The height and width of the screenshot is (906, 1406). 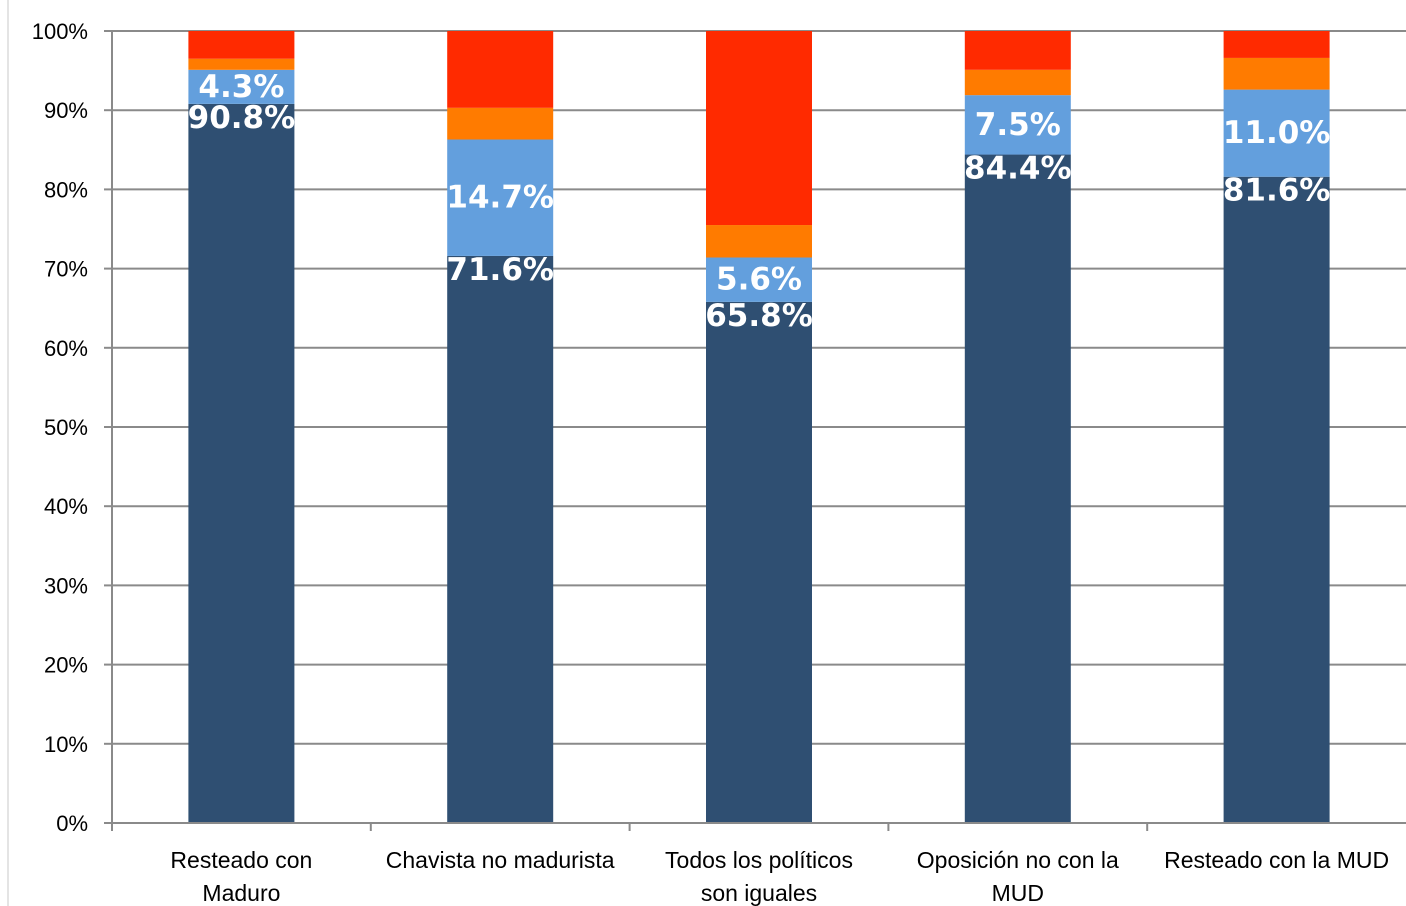 What do you see at coordinates (1018, 860) in the screenshot?
I see `x-category-label: Oposición no con la` at bounding box center [1018, 860].